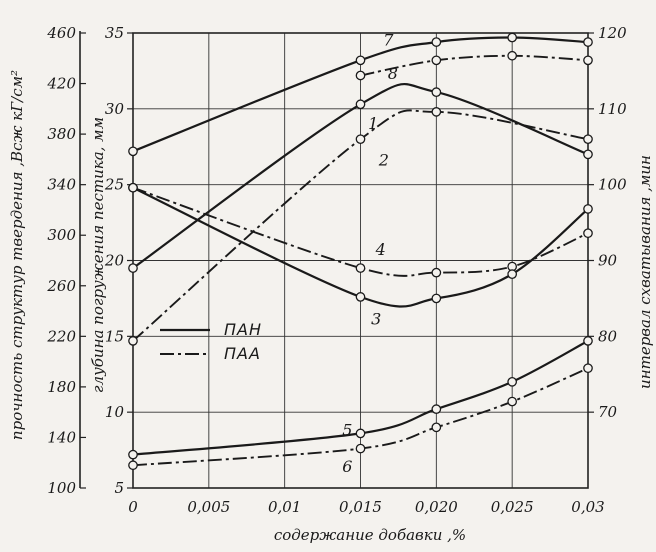 This screenshot has height=552, width=656. What do you see at coordinates (376, 319) in the screenshot?
I see `series-label-3: 3` at bounding box center [376, 319].